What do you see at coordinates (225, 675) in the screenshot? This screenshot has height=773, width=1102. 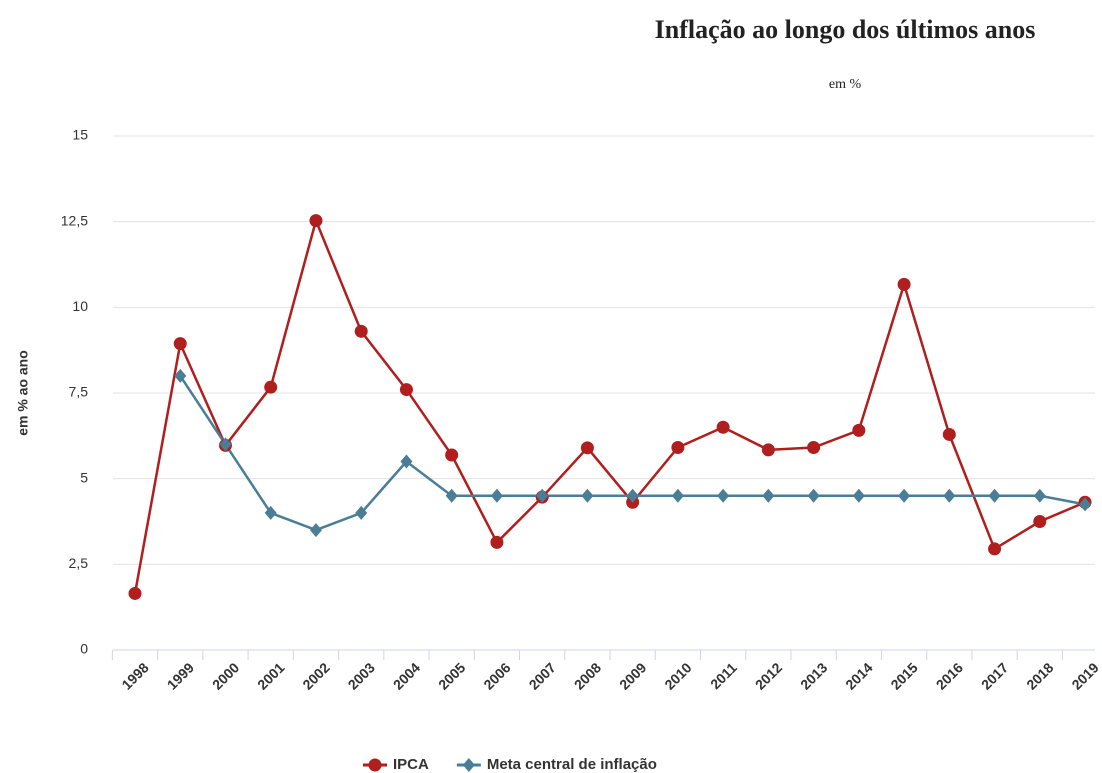 I see `x-tick-label: 2000` at bounding box center [225, 675].